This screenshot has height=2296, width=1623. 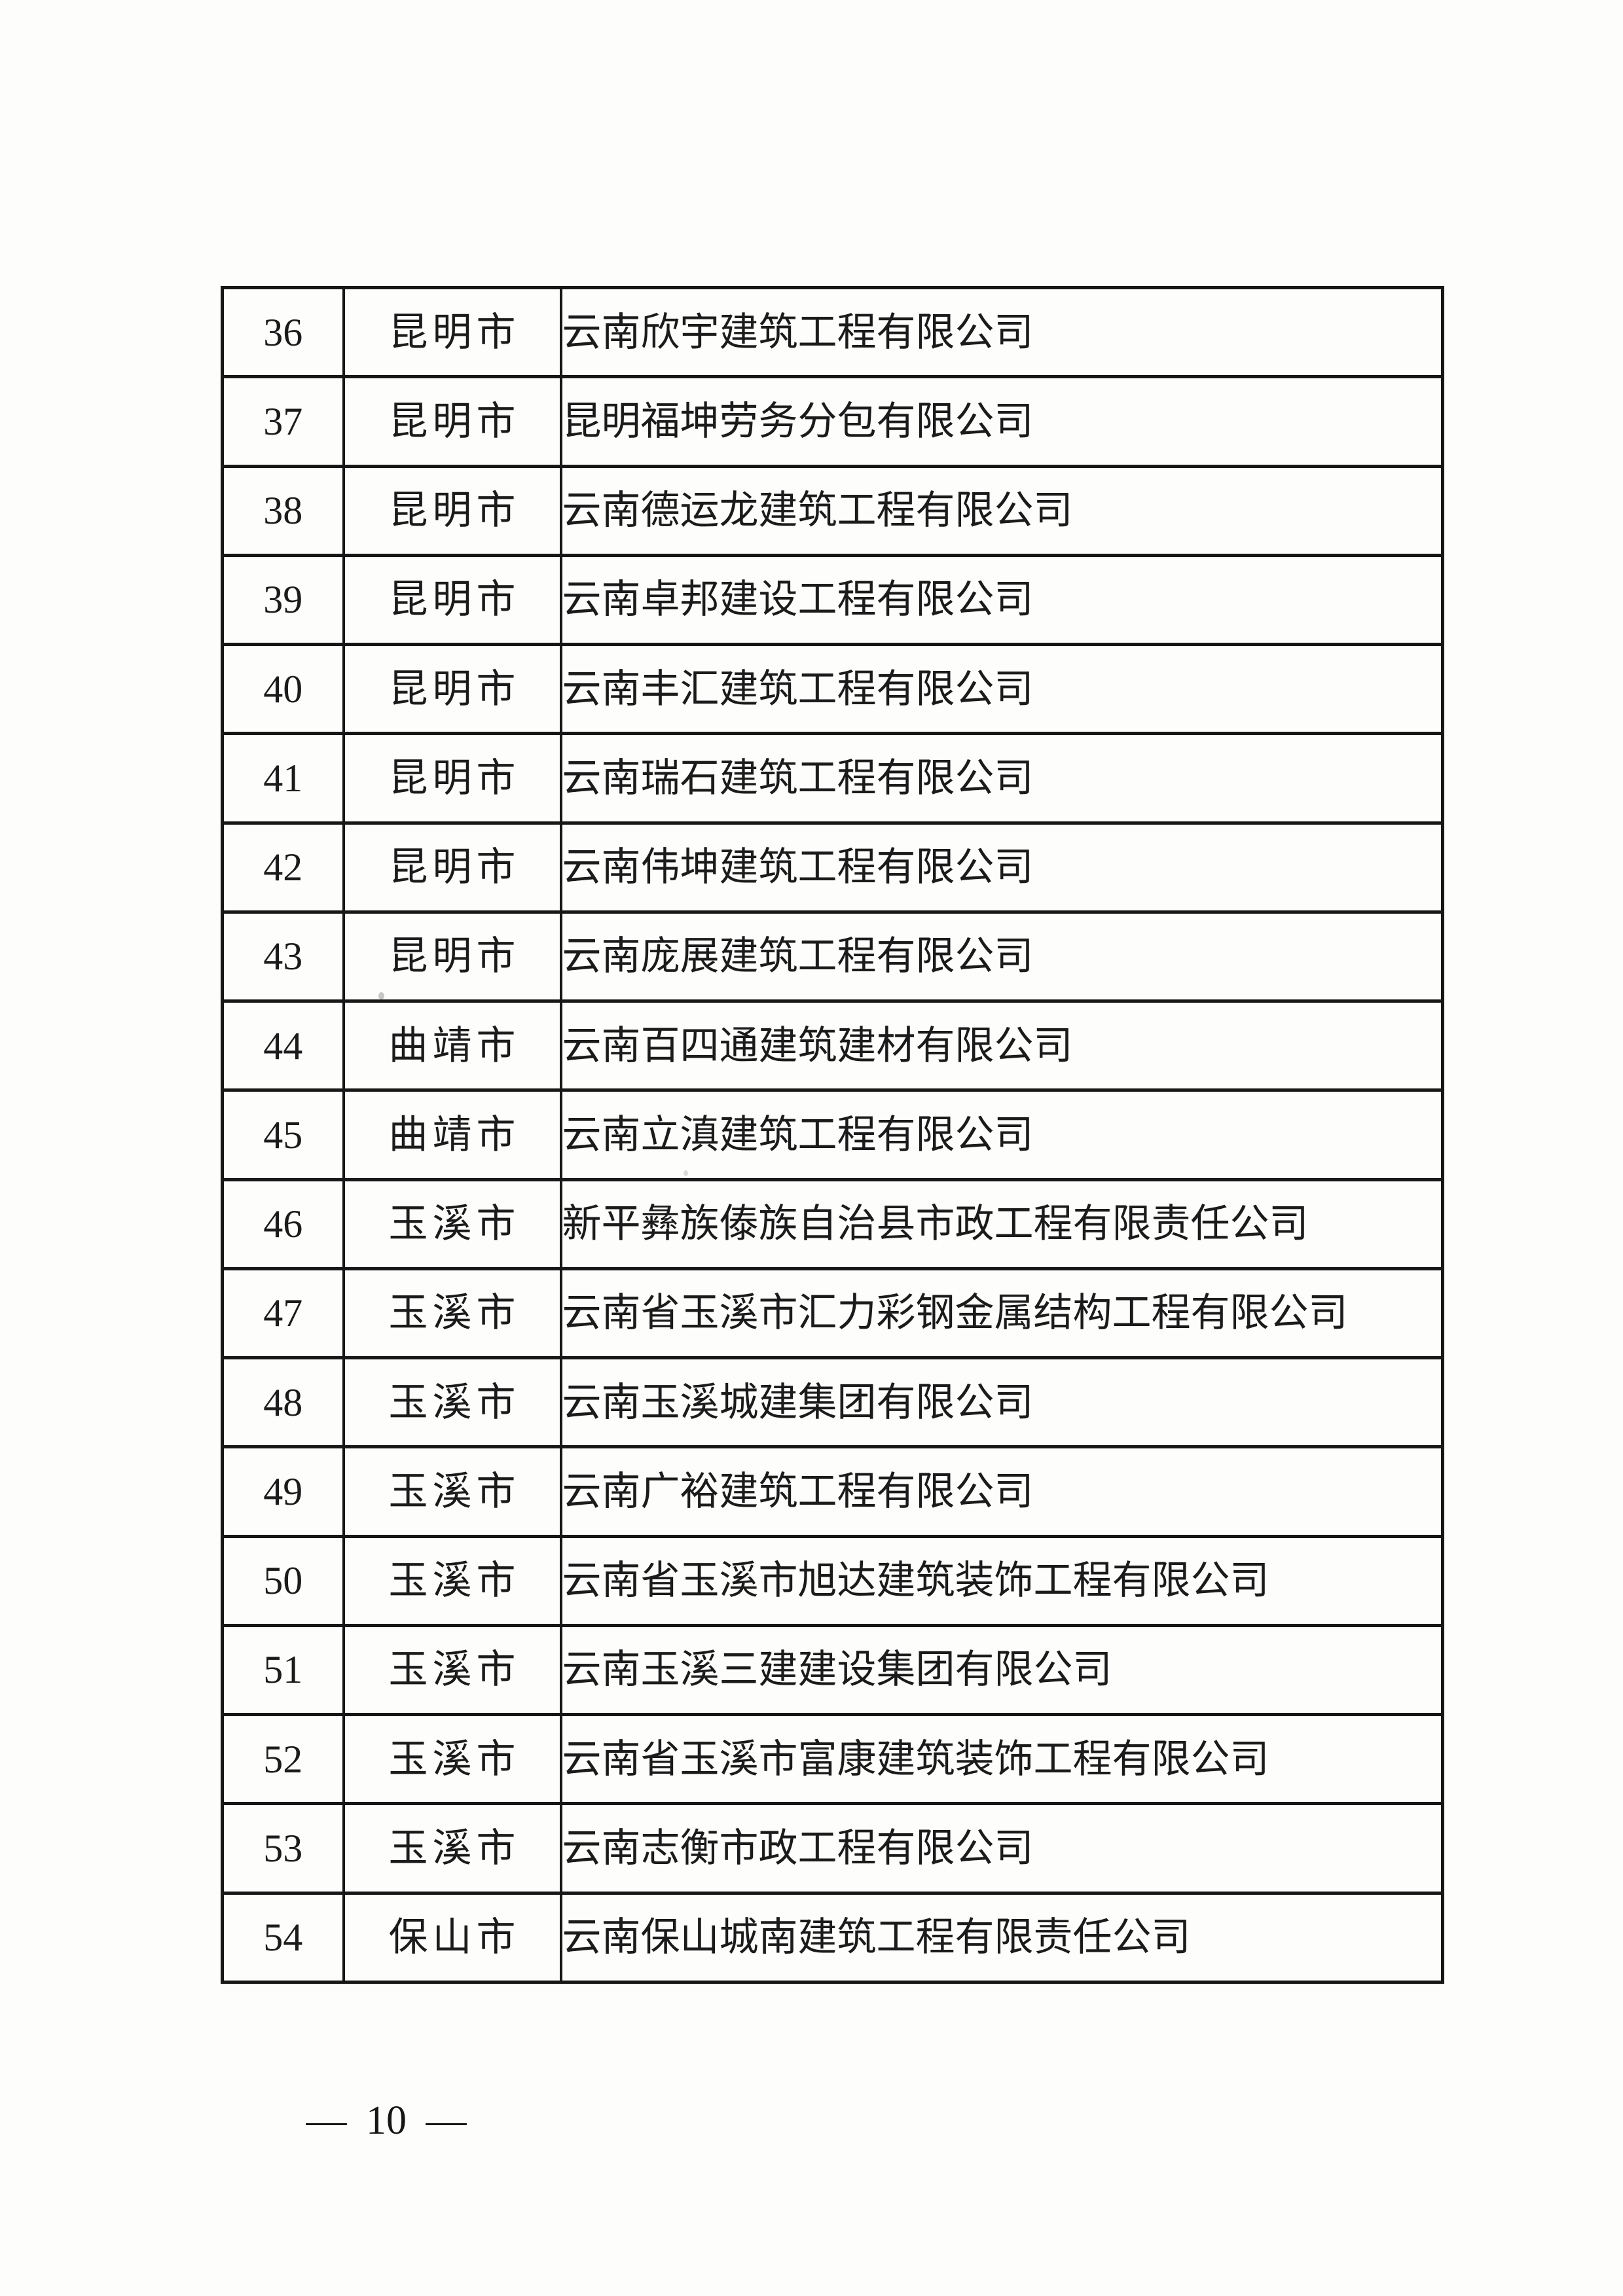 I want to click on page-number: — 10 —, so click(x=386, y=2120).